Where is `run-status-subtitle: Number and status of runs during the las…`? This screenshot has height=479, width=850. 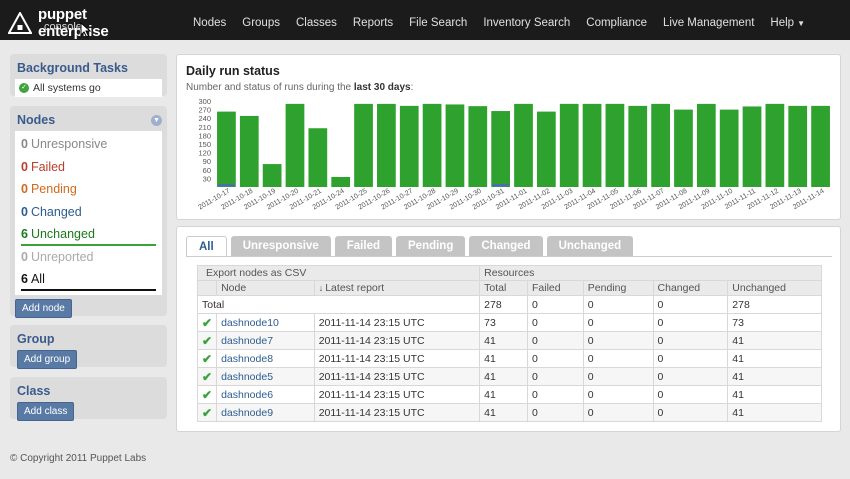 run-status-subtitle: Number and status of runs during the las… is located at coordinates (299, 87).